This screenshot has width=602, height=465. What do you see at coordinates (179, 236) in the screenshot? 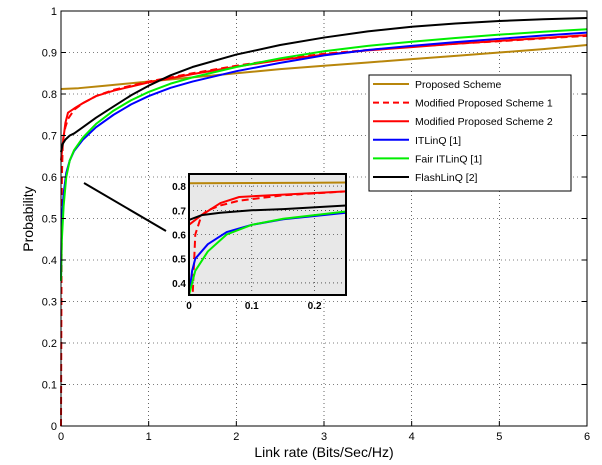
I see `inset-y-tick-label: 0.6` at bounding box center [179, 236].